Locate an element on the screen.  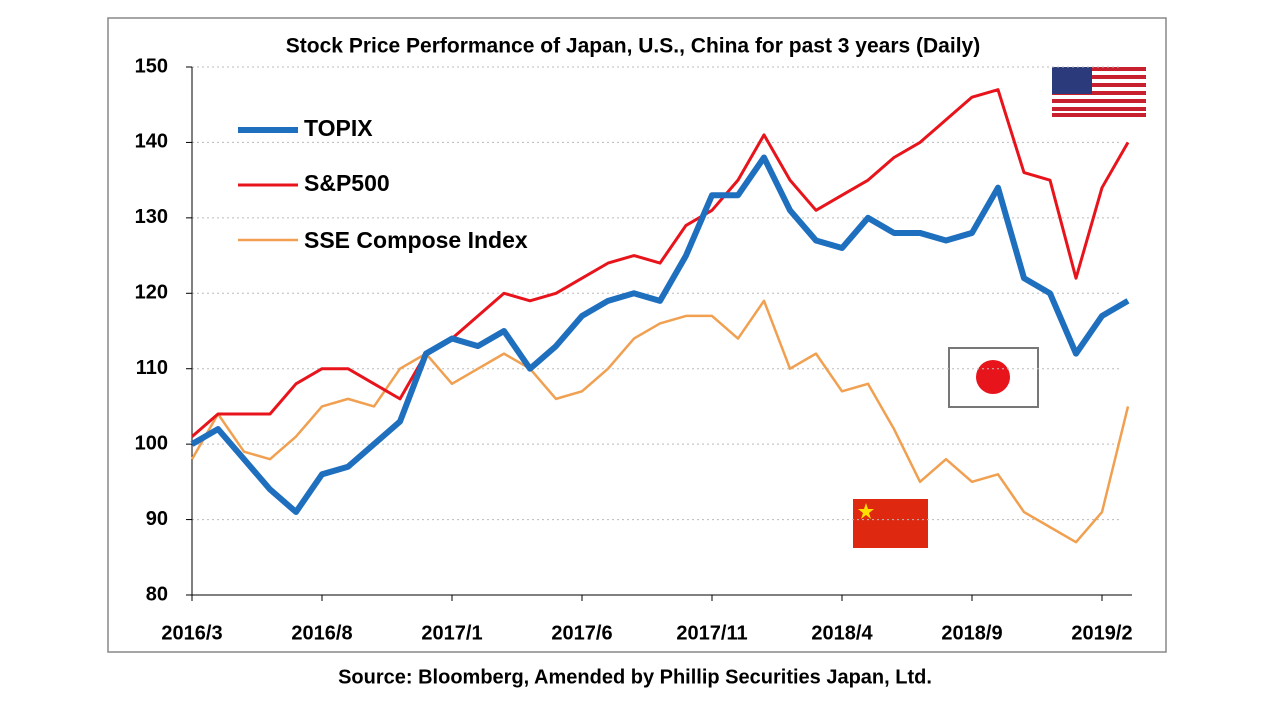
legend-label: S&P500 is located at coordinates (347, 183).